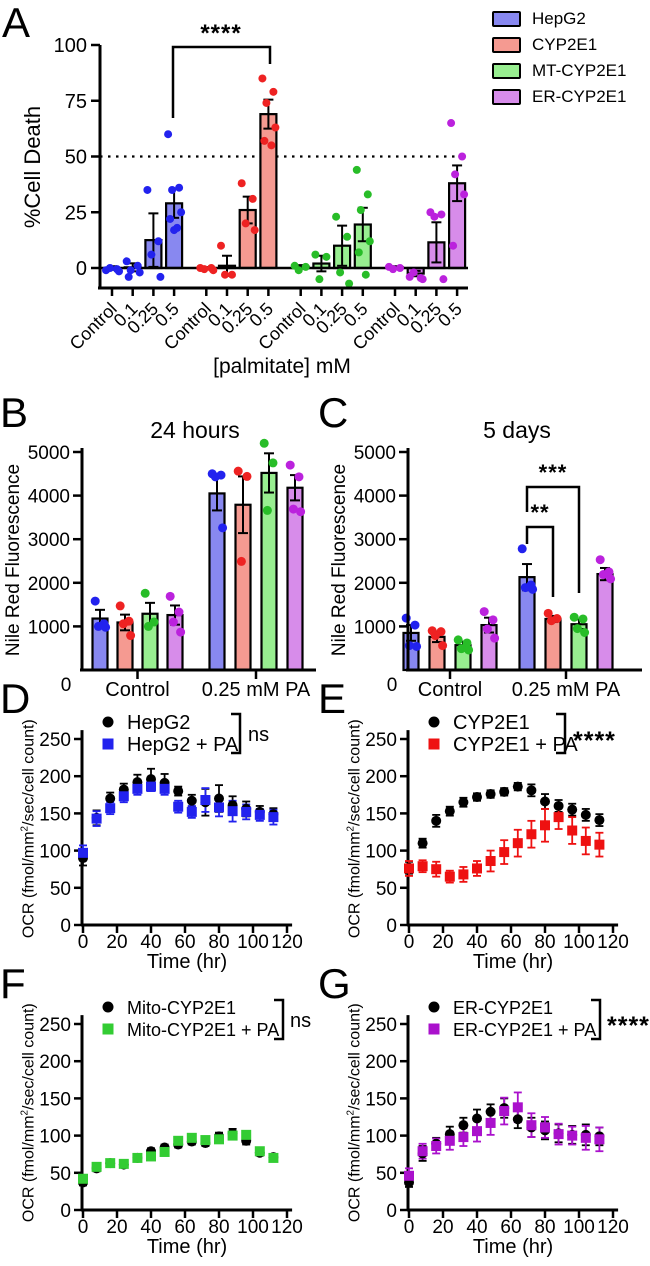 This screenshot has width=650, height=1266. I want to click on legend-item-er-cyp2e1: ER-CYP2E1, so click(559, 97).